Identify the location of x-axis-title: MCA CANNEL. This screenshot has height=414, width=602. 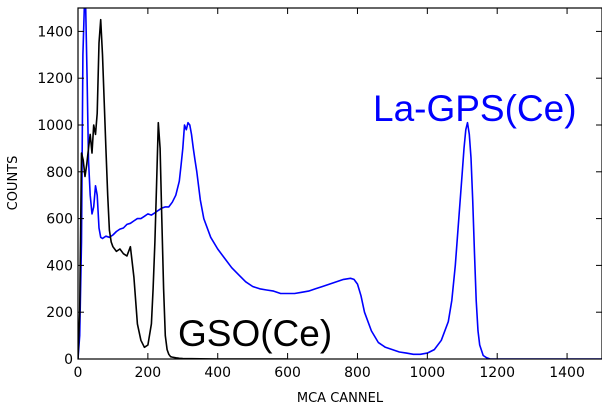
(340, 398).